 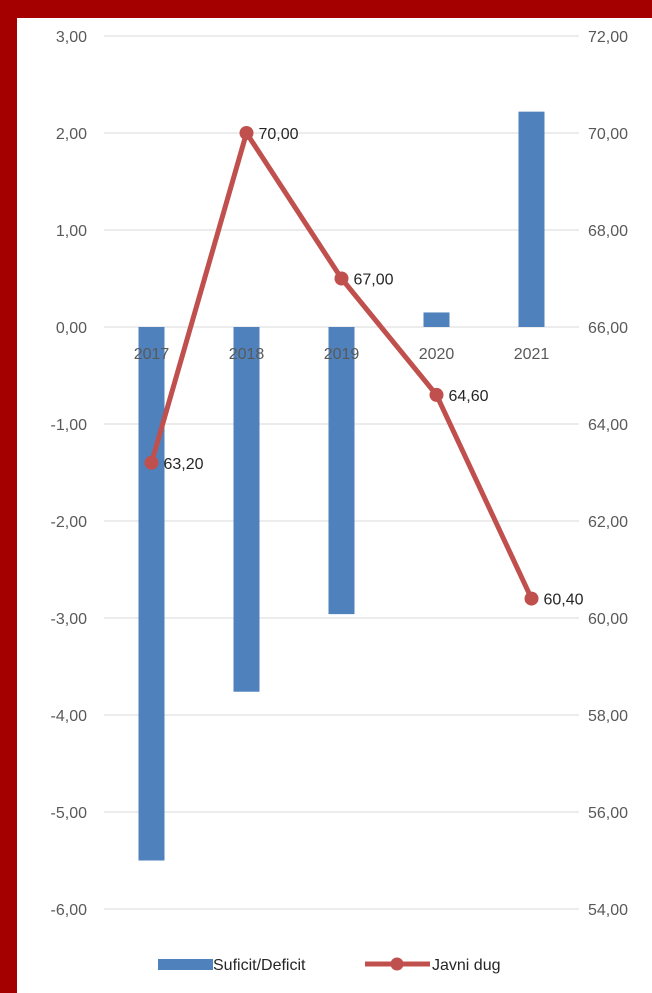 What do you see at coordinates (247, 354) in the screenshot?
I see `category-label: 2018` at bounding box center [247, 354].